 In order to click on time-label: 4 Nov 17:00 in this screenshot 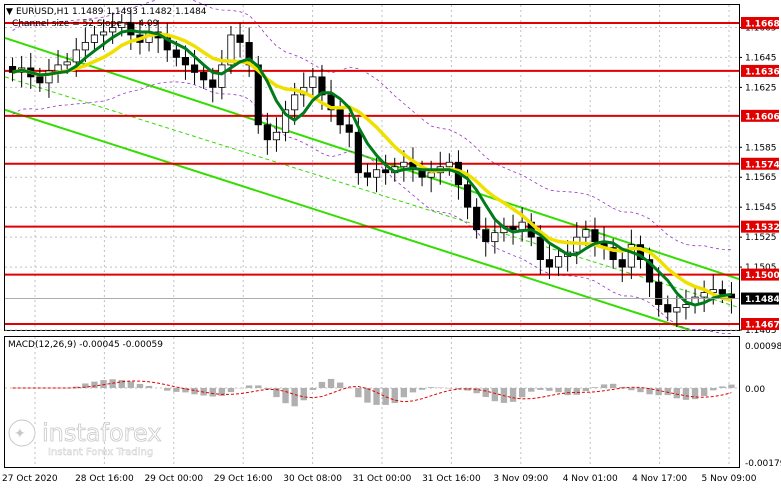, I will do `click(659, 479)`.